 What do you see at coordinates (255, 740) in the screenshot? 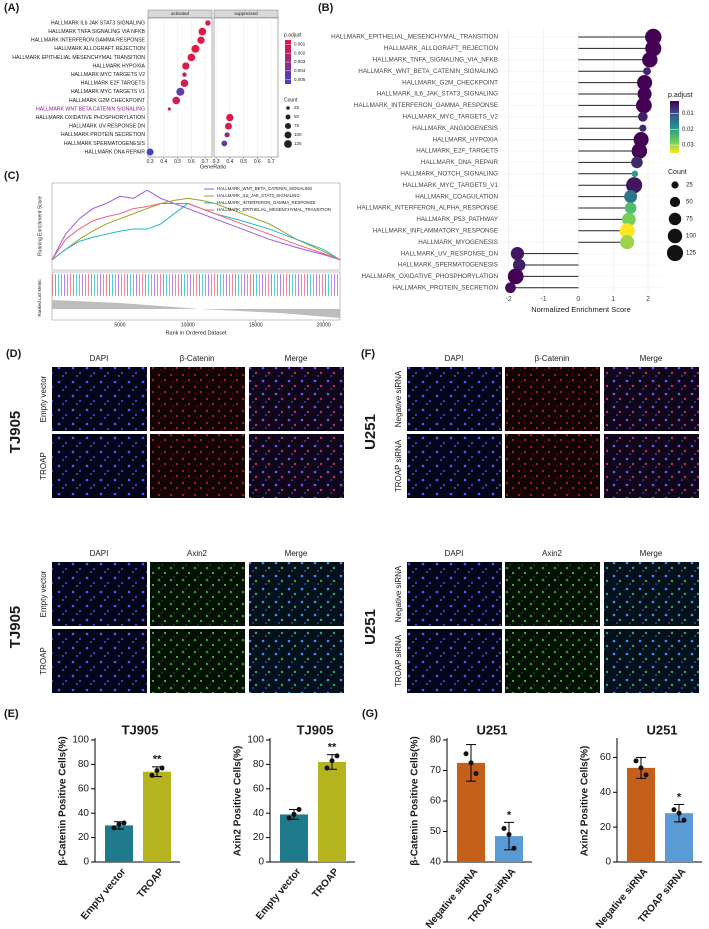
I see `y-tick-label: 100` at bounding box center [255, 740].